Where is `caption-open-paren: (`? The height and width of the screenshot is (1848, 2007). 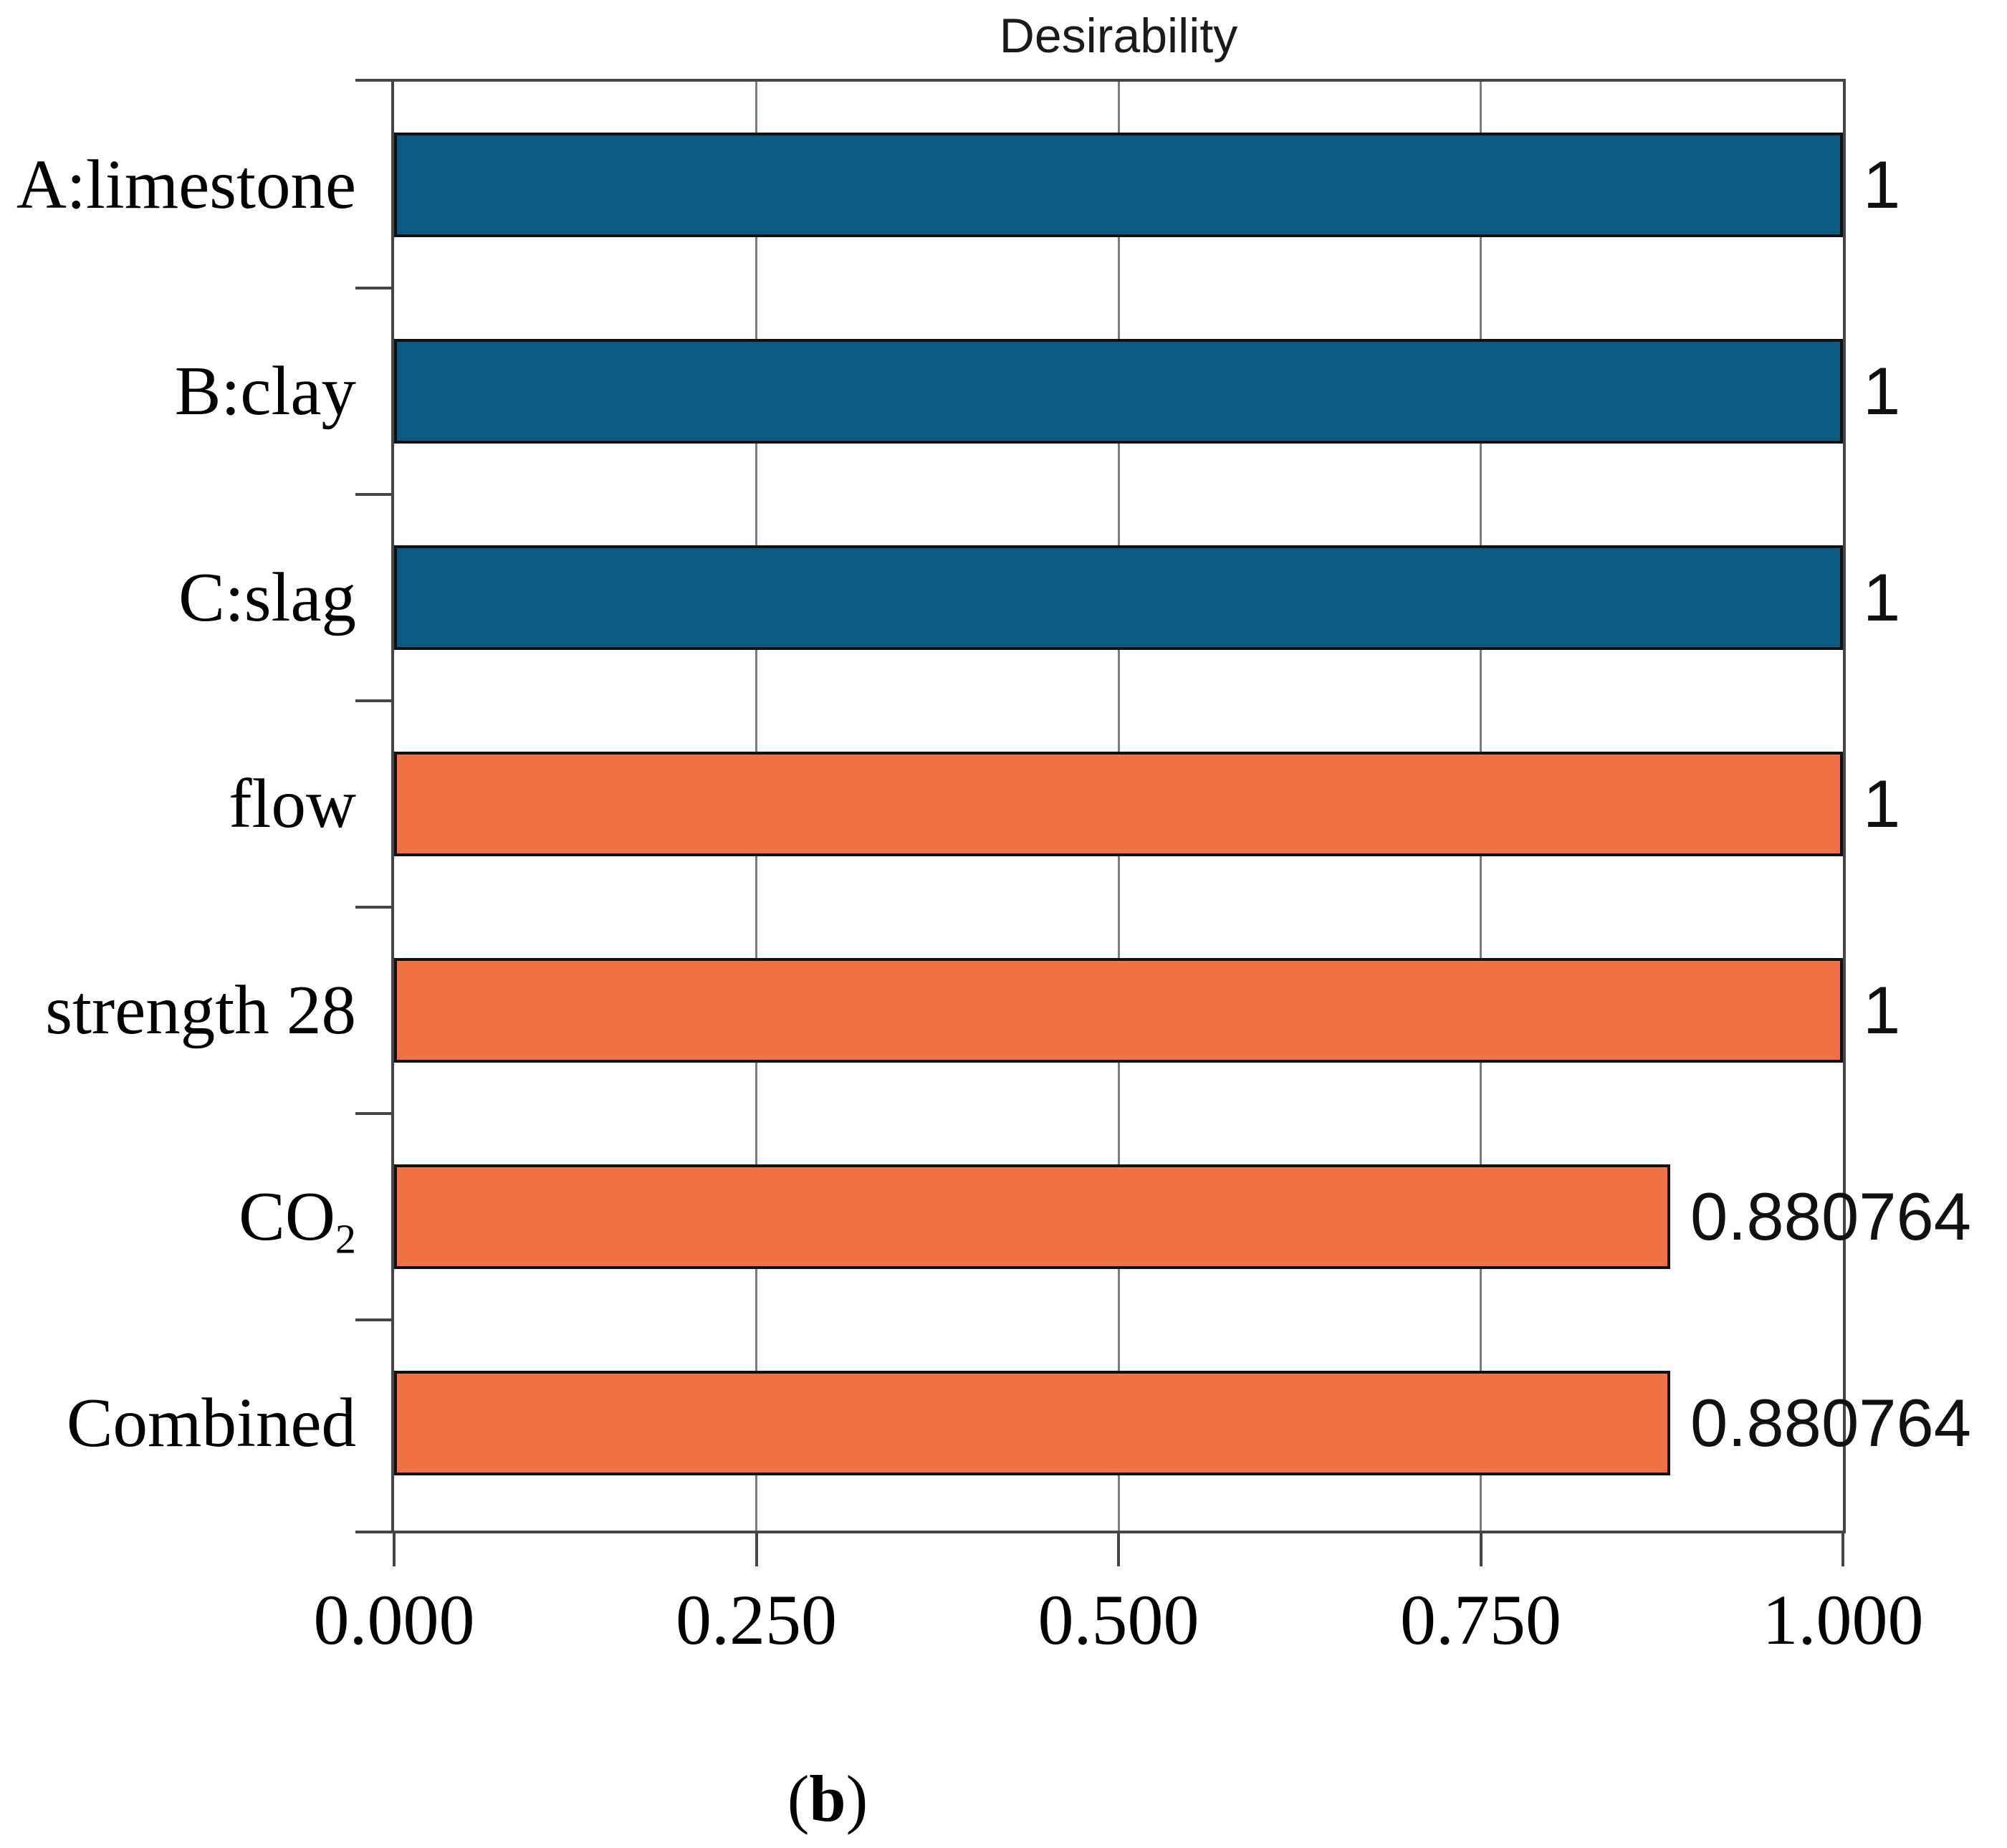
caption-open-paren: ( is located at coordinates (798, 1798).